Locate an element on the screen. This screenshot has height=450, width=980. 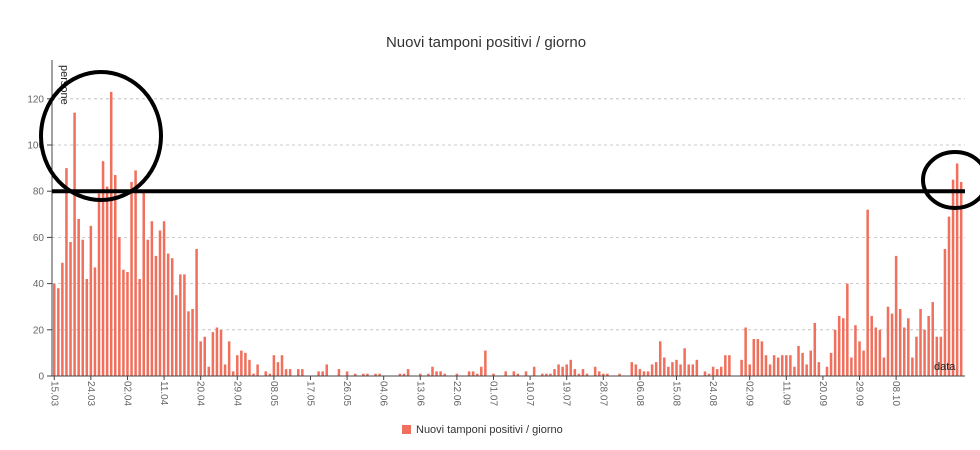
legend-label: Nuovi tamponi positivi / giorno is located at coordinates (489, 430).